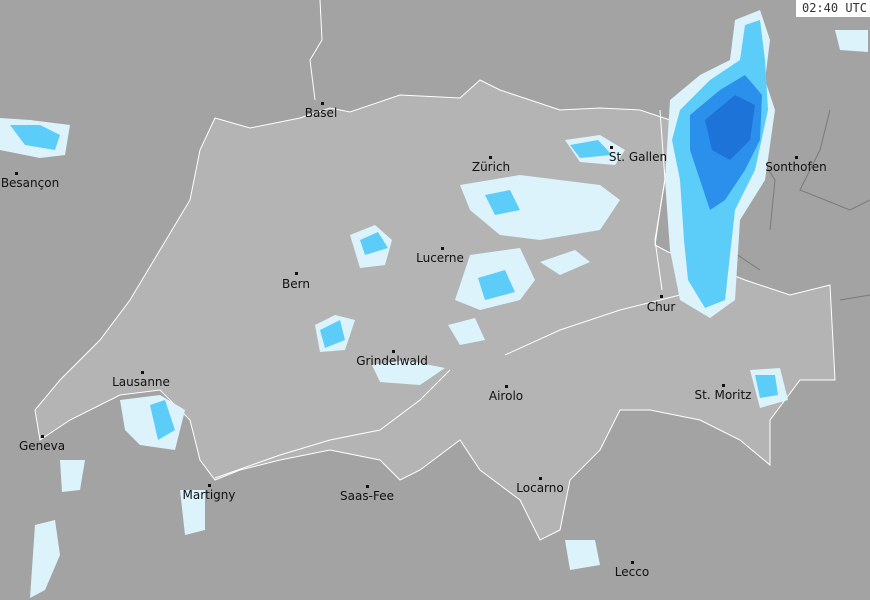  I want to click on city-label-besancon: Besançon, so click(30, 183).